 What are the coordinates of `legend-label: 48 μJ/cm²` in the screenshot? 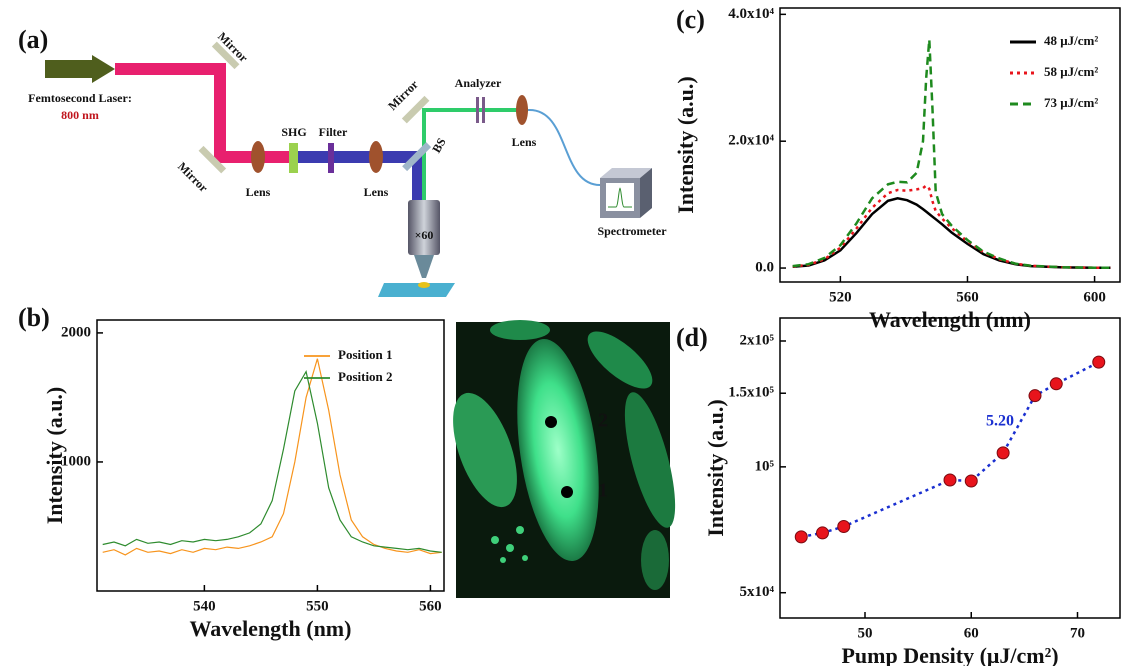 It's located at (1071, 40).